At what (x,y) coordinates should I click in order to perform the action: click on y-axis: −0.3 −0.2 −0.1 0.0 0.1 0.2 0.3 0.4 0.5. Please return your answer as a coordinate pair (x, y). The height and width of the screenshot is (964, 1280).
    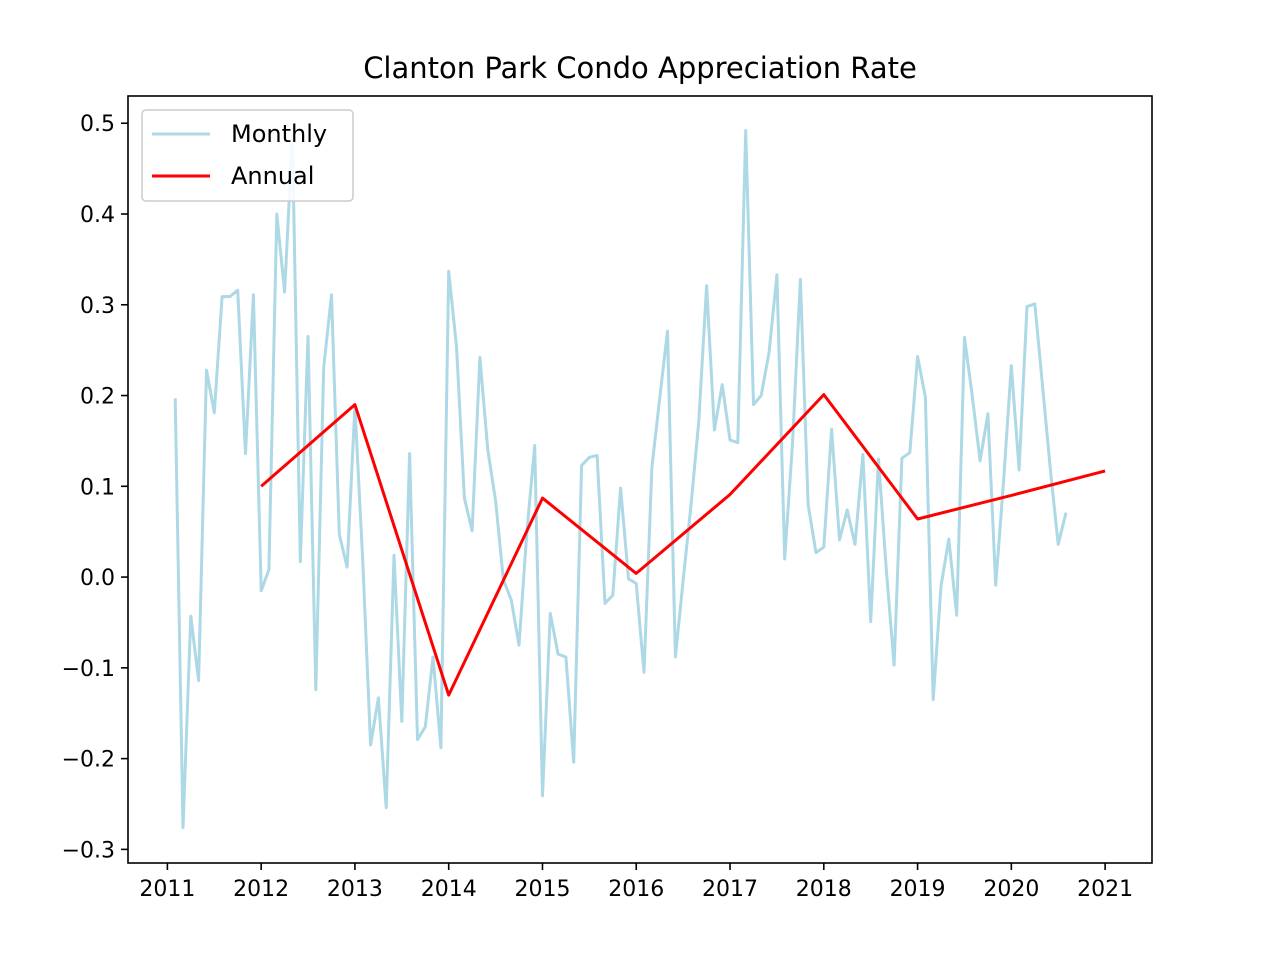
    Looking at the image, I should click on (95, 487).